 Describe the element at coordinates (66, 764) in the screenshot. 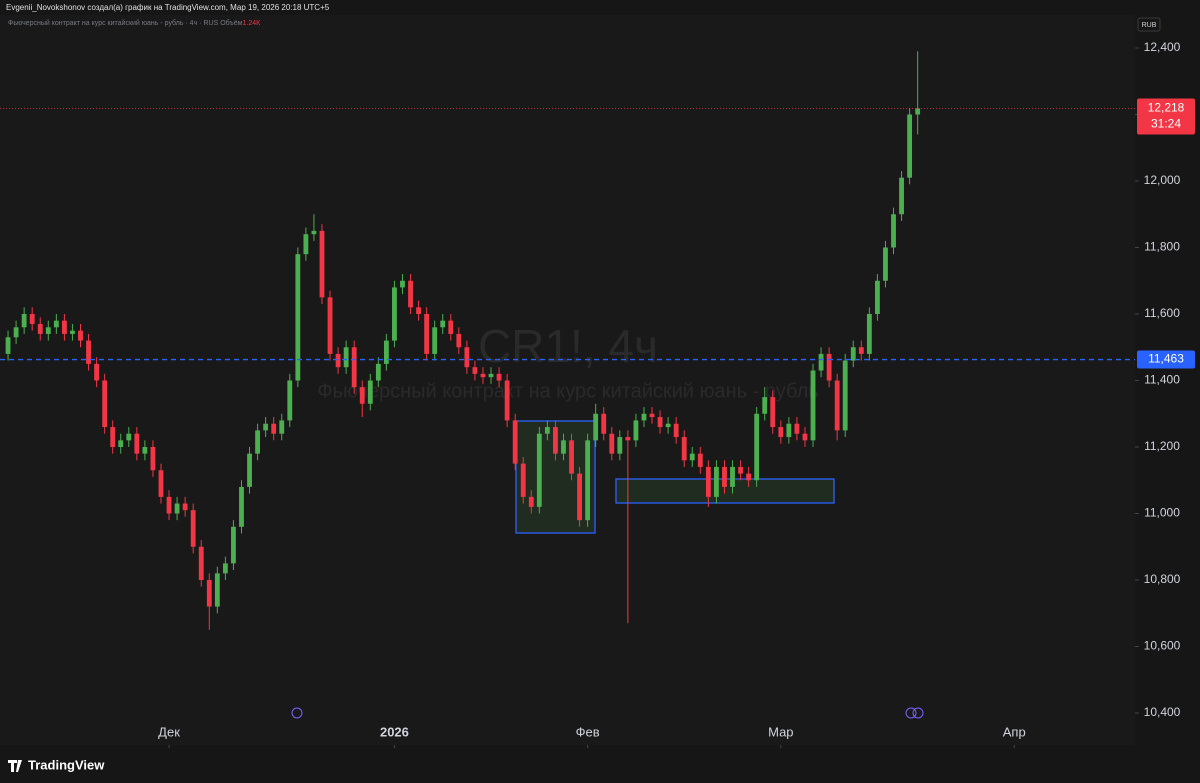

I see `brand: TradingView` at that location.